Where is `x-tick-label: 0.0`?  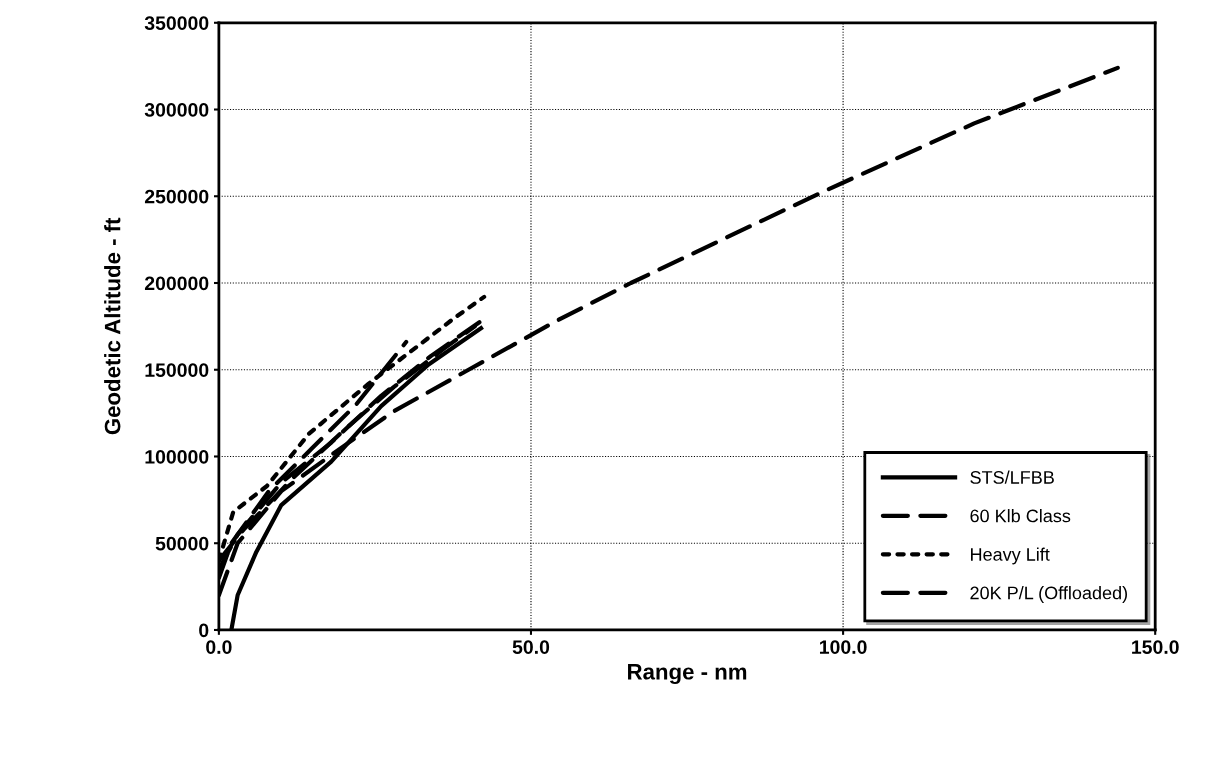
x-tick-label: 0.0 is located at coordinates (219, 647).